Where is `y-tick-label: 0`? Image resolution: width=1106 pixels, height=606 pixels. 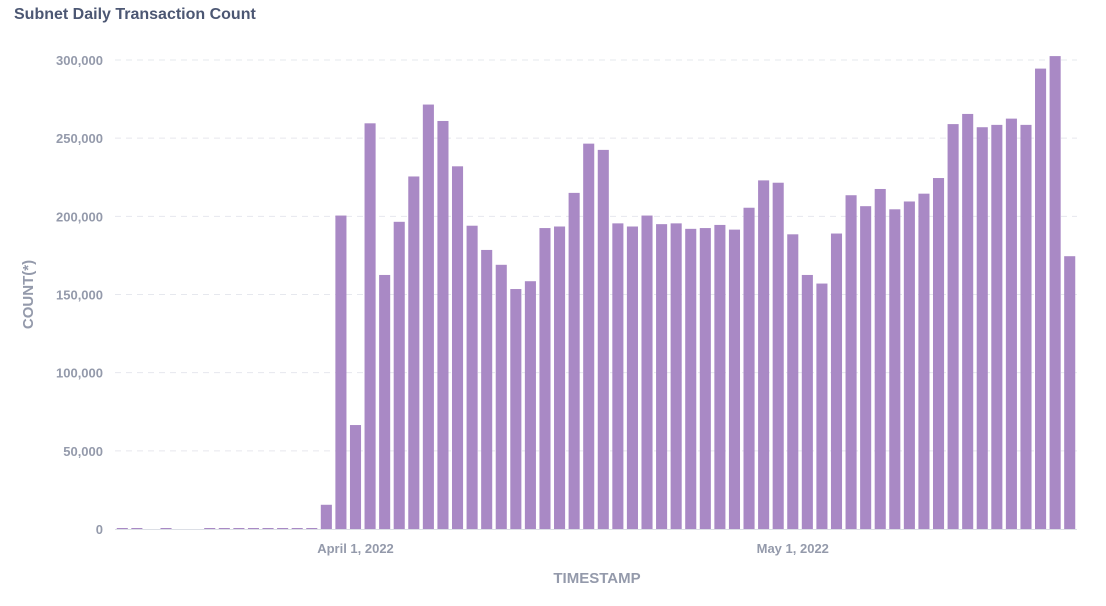 y-tick-label: 0 is located at coordinates (99, 529).